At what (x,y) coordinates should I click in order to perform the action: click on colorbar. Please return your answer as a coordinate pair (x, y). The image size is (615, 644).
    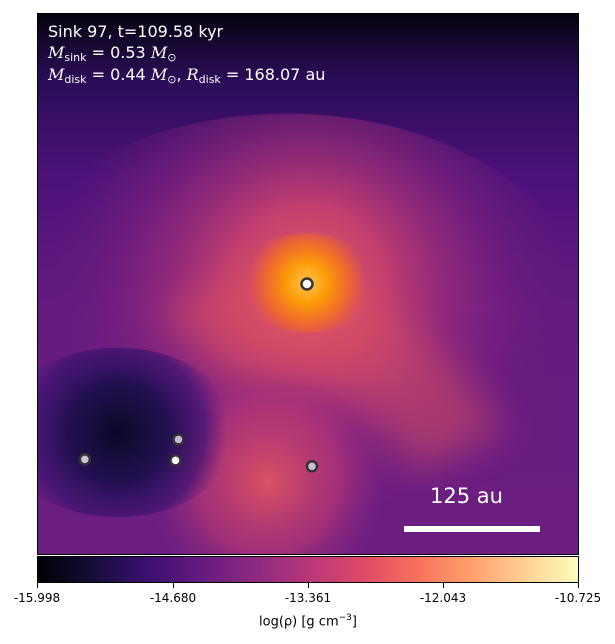
    Looking at the image, I should click on (308, 569).